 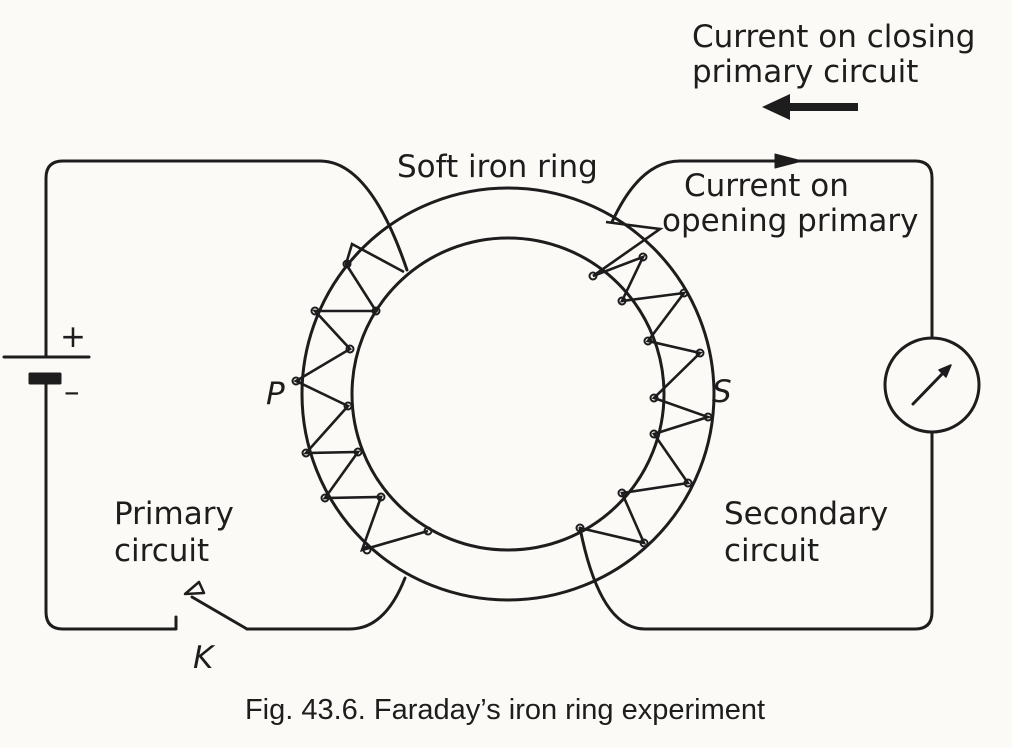 I want to click on secondary-coil, so click(x=646, y=382).